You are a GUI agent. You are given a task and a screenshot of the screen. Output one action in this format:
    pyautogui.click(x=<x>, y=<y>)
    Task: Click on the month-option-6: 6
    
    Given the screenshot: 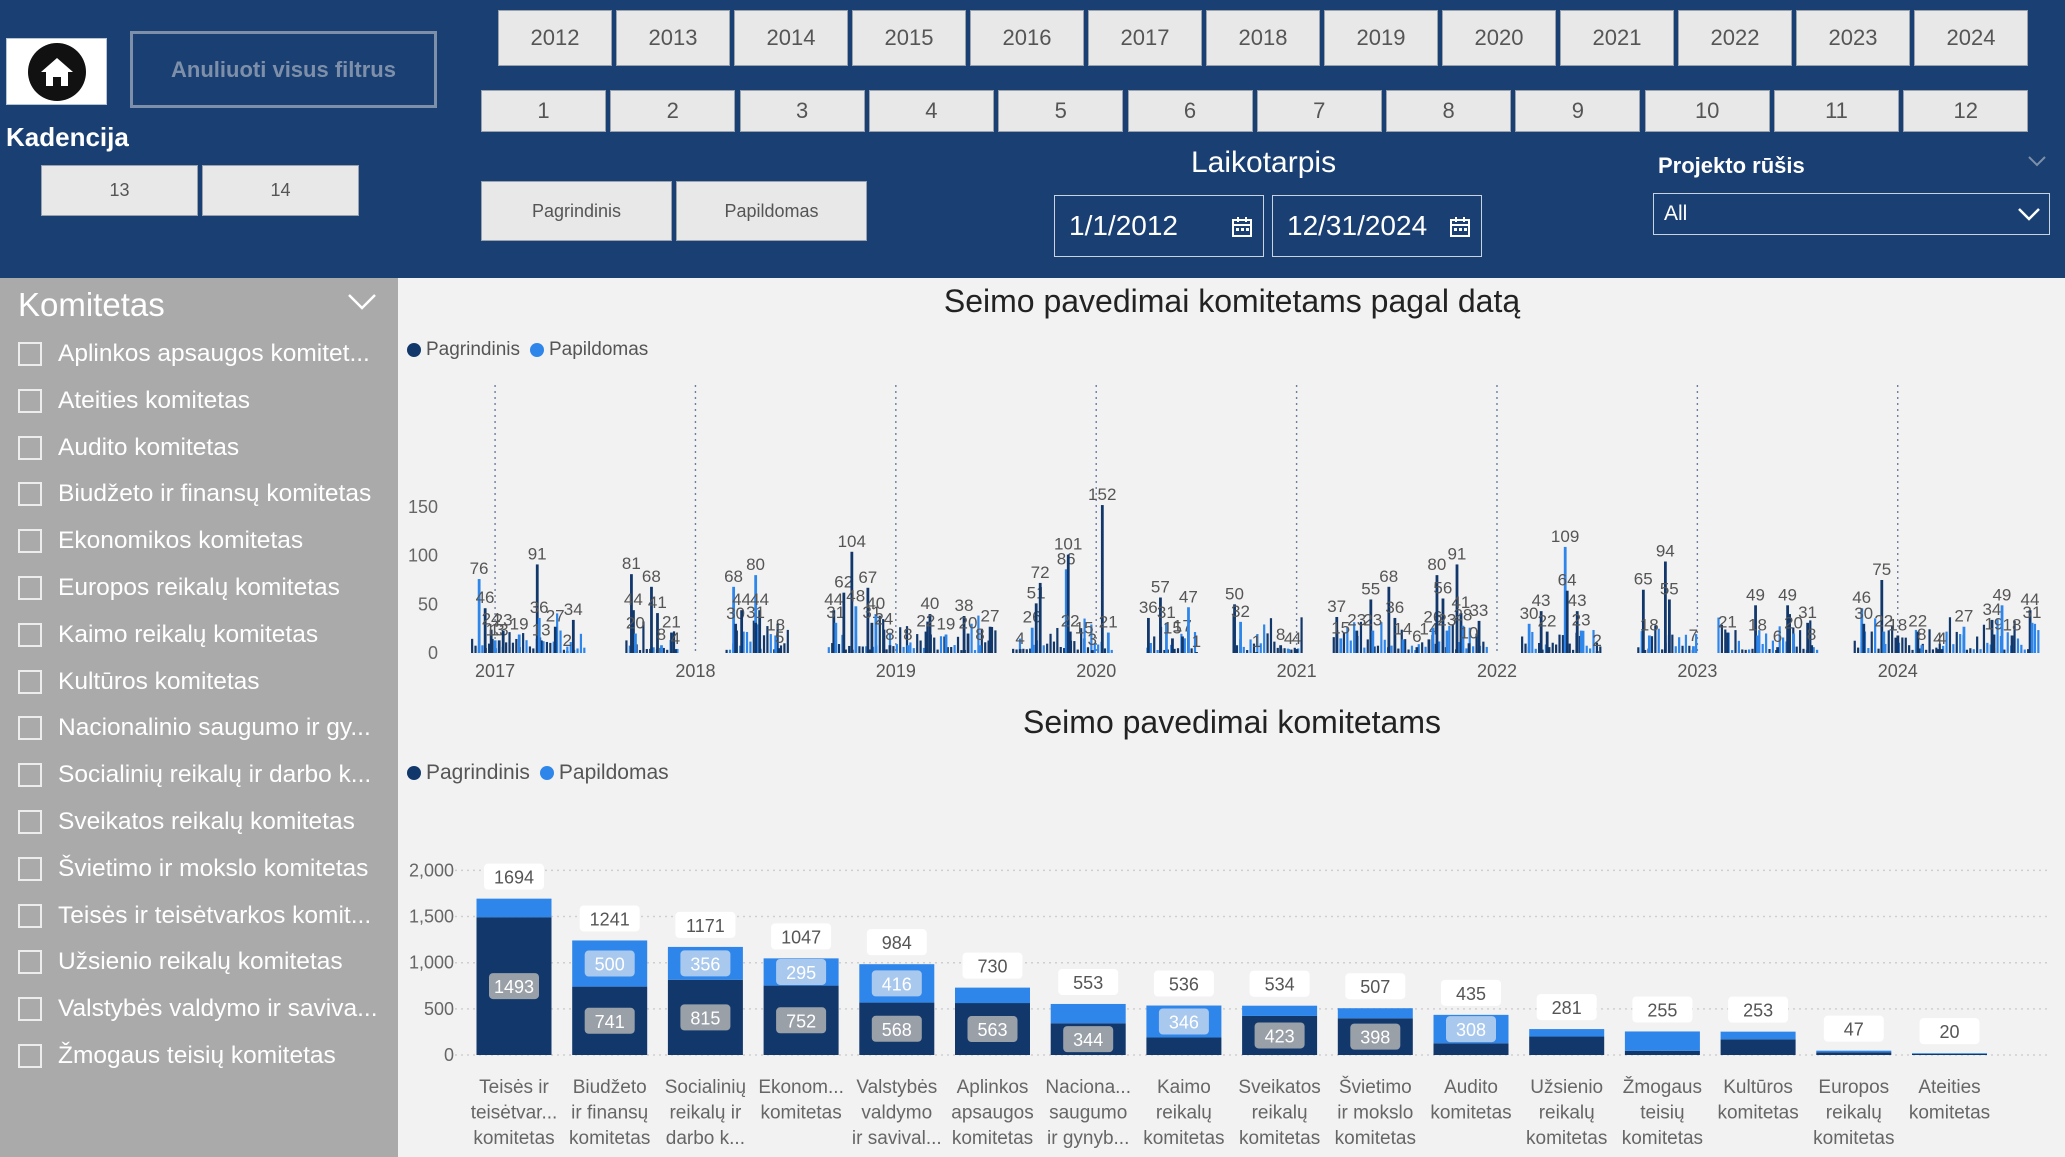 What is the action you would take?
    pyautogui.click(x=1190, y=111)
    